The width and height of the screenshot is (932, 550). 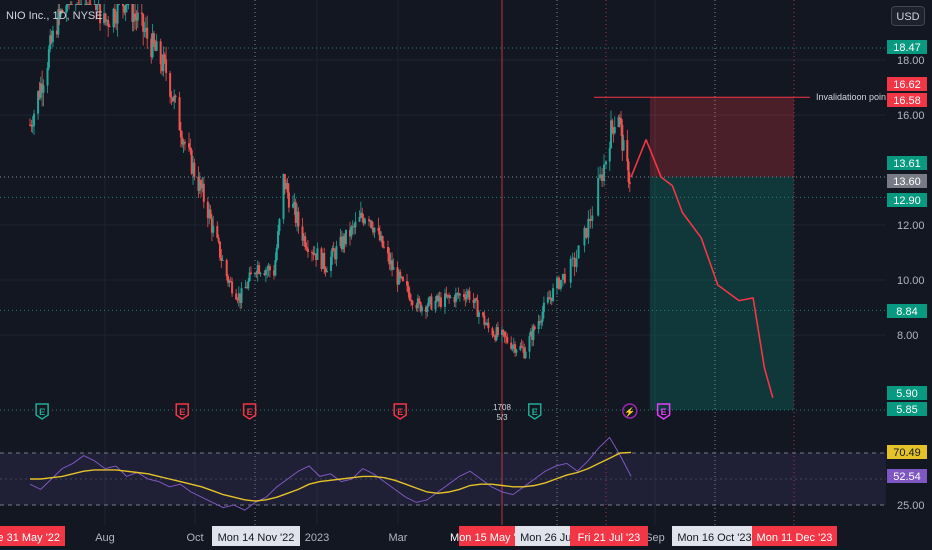 What do you see at coordinates (721, 137) in the screenshot?
I see `stop-zone` at bounding box center [721, 137].